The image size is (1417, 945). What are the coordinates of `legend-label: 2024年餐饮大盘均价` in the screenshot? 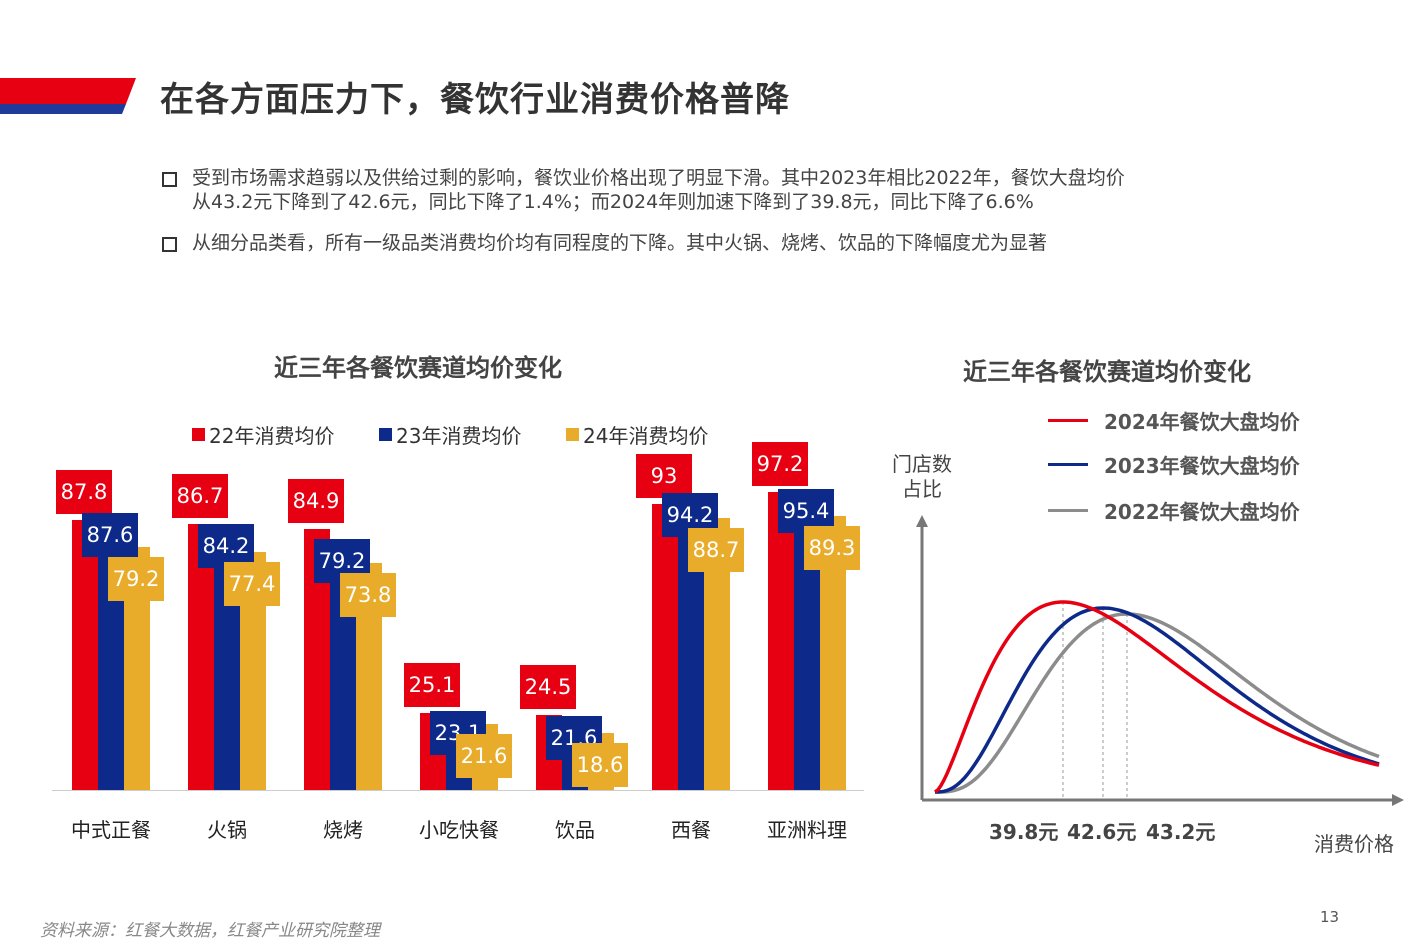 It's located at (1202, 422).